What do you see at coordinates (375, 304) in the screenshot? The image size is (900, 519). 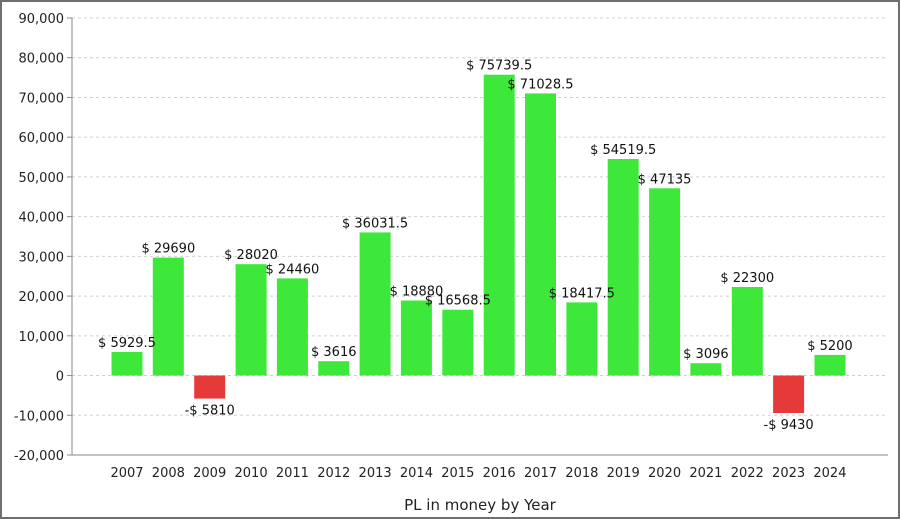 I see `bar-2013` at bounding box center [375, 304].